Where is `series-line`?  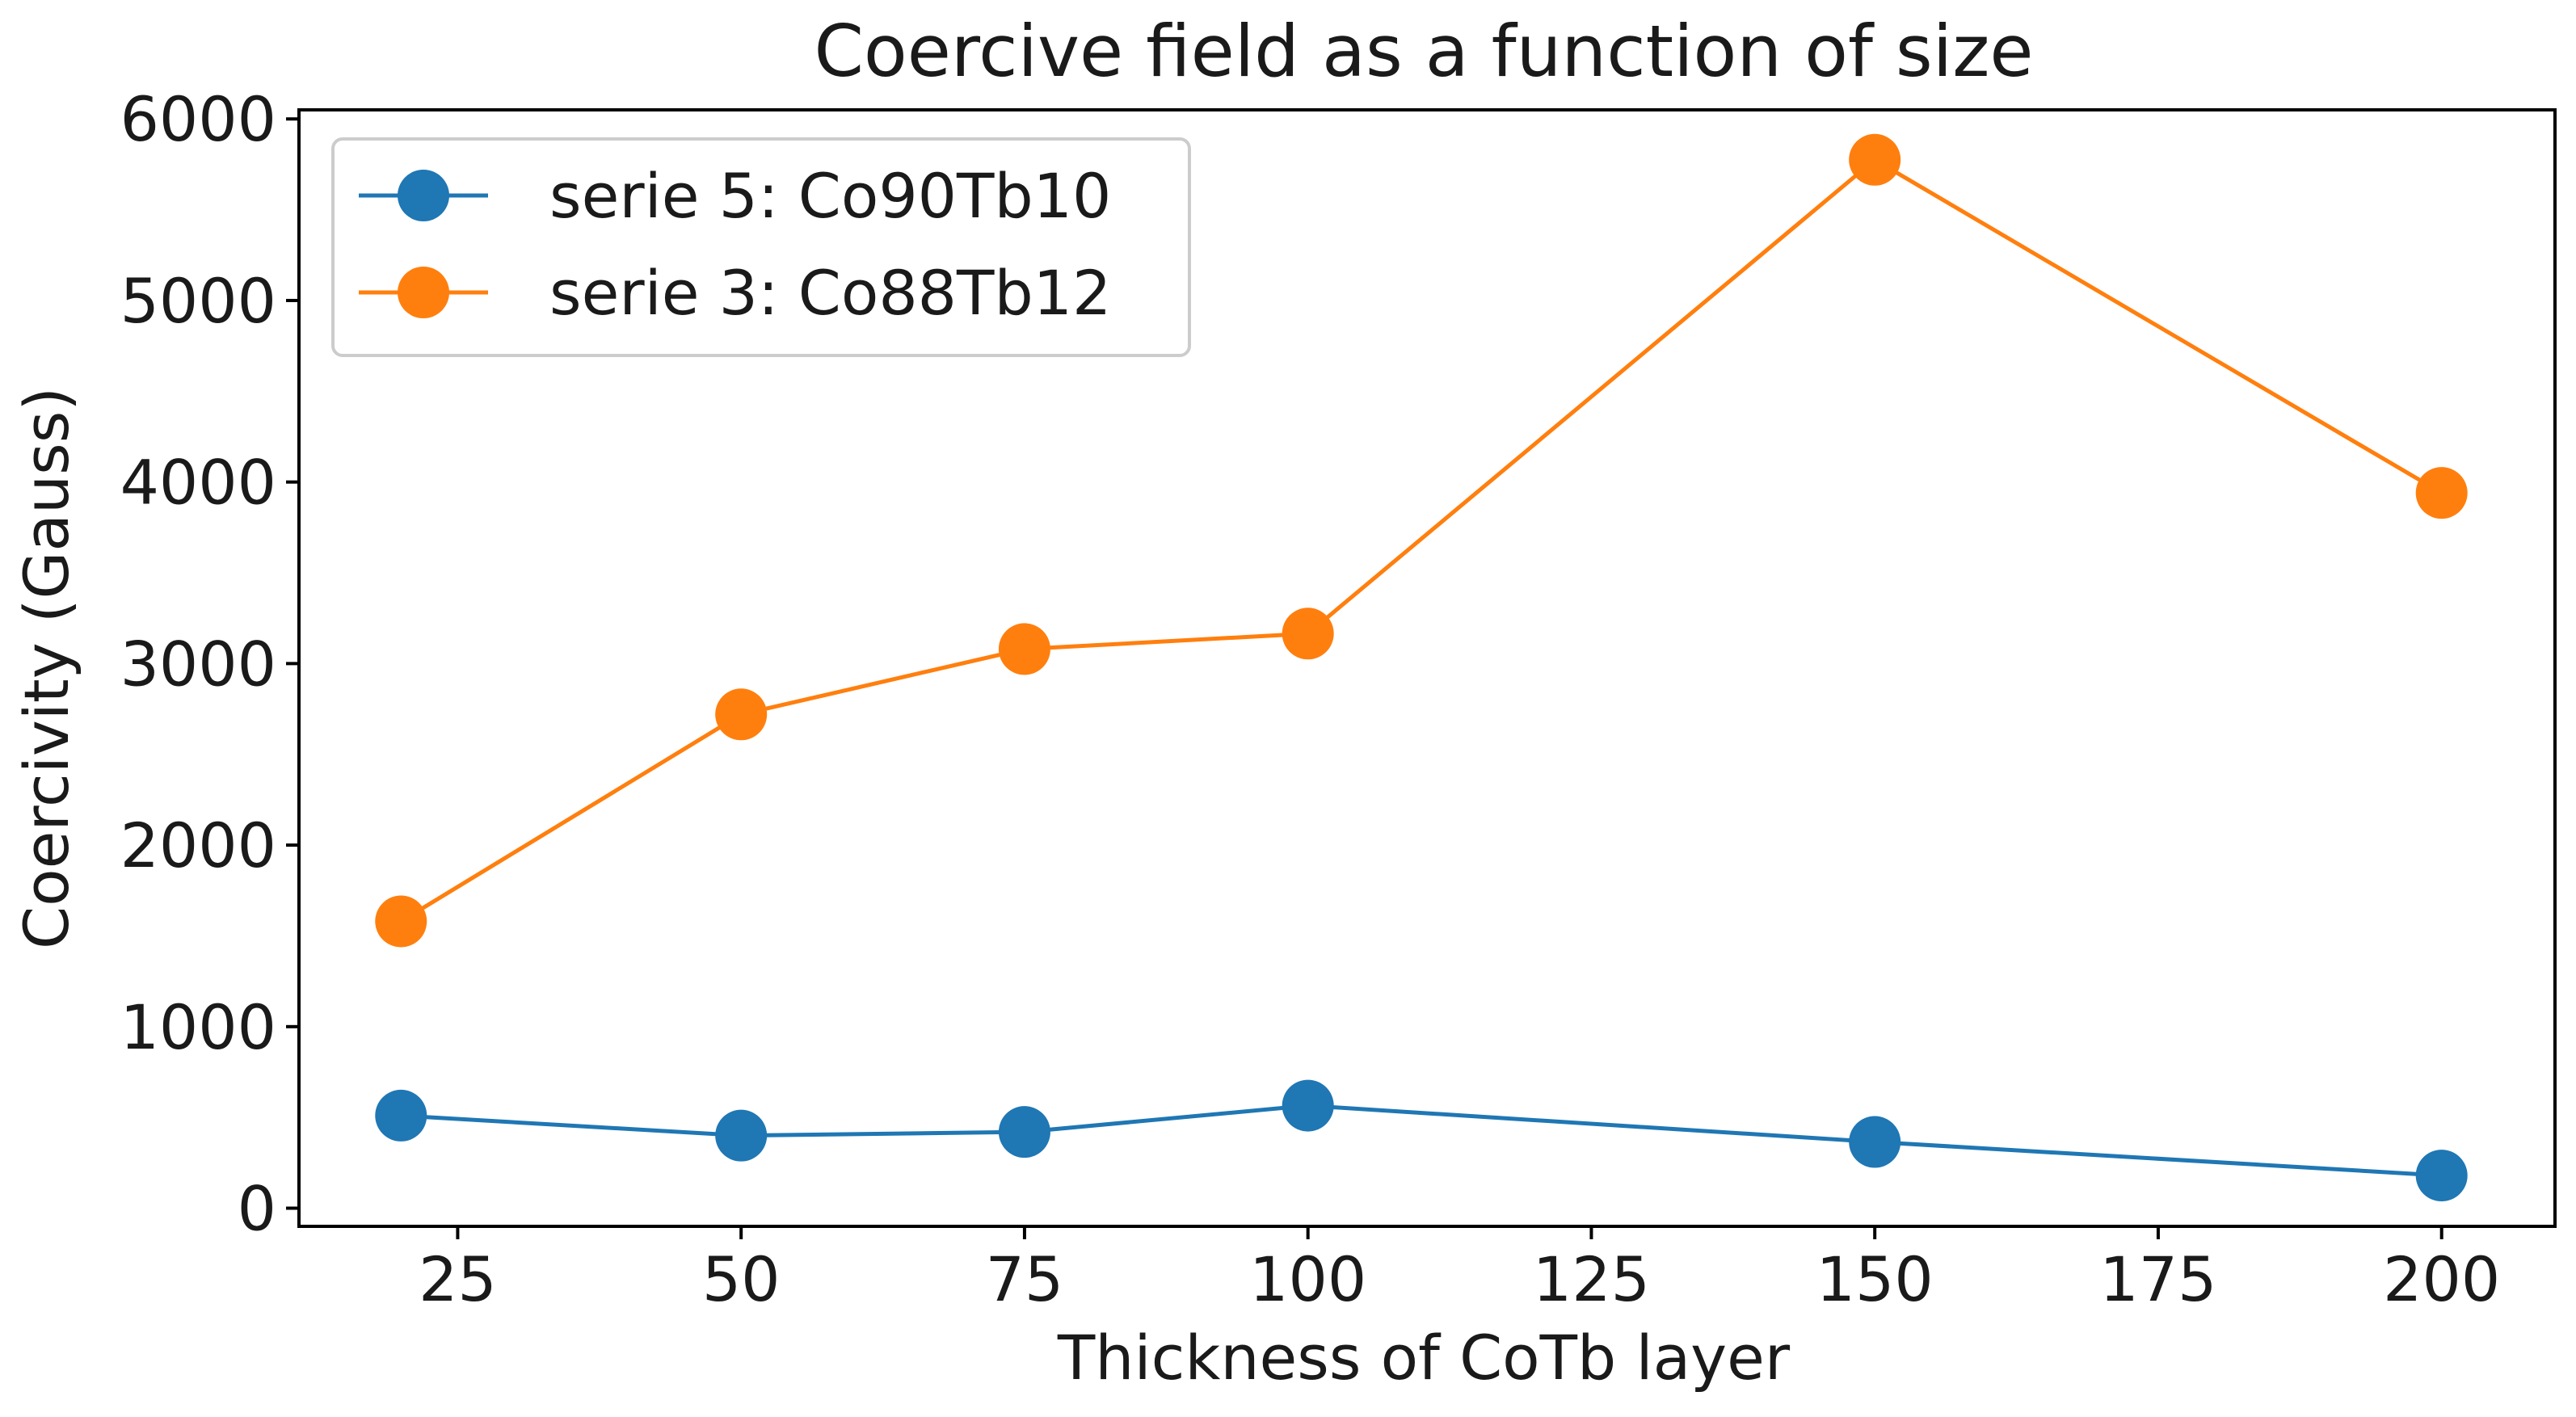
series-line is located at coordinates (1421, 1141).